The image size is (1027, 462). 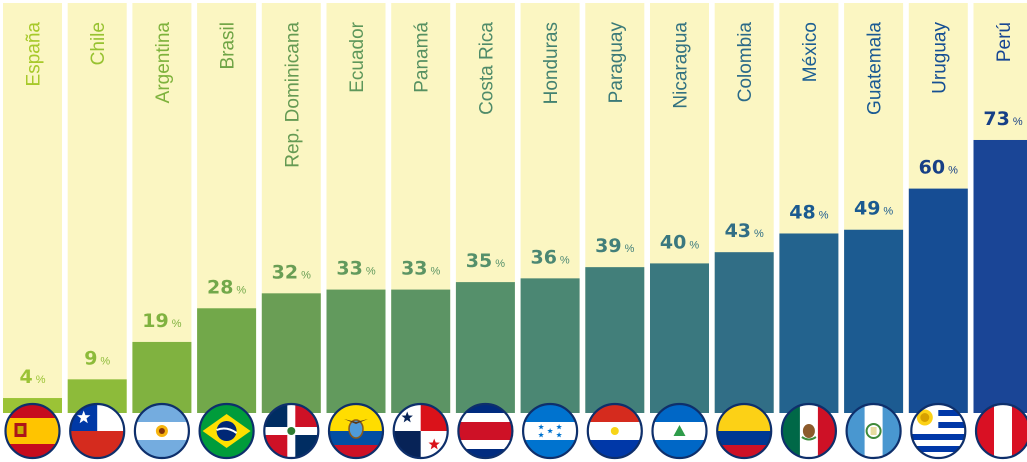 I want to click on panama-flag-icon, so click(x=420, y=431).